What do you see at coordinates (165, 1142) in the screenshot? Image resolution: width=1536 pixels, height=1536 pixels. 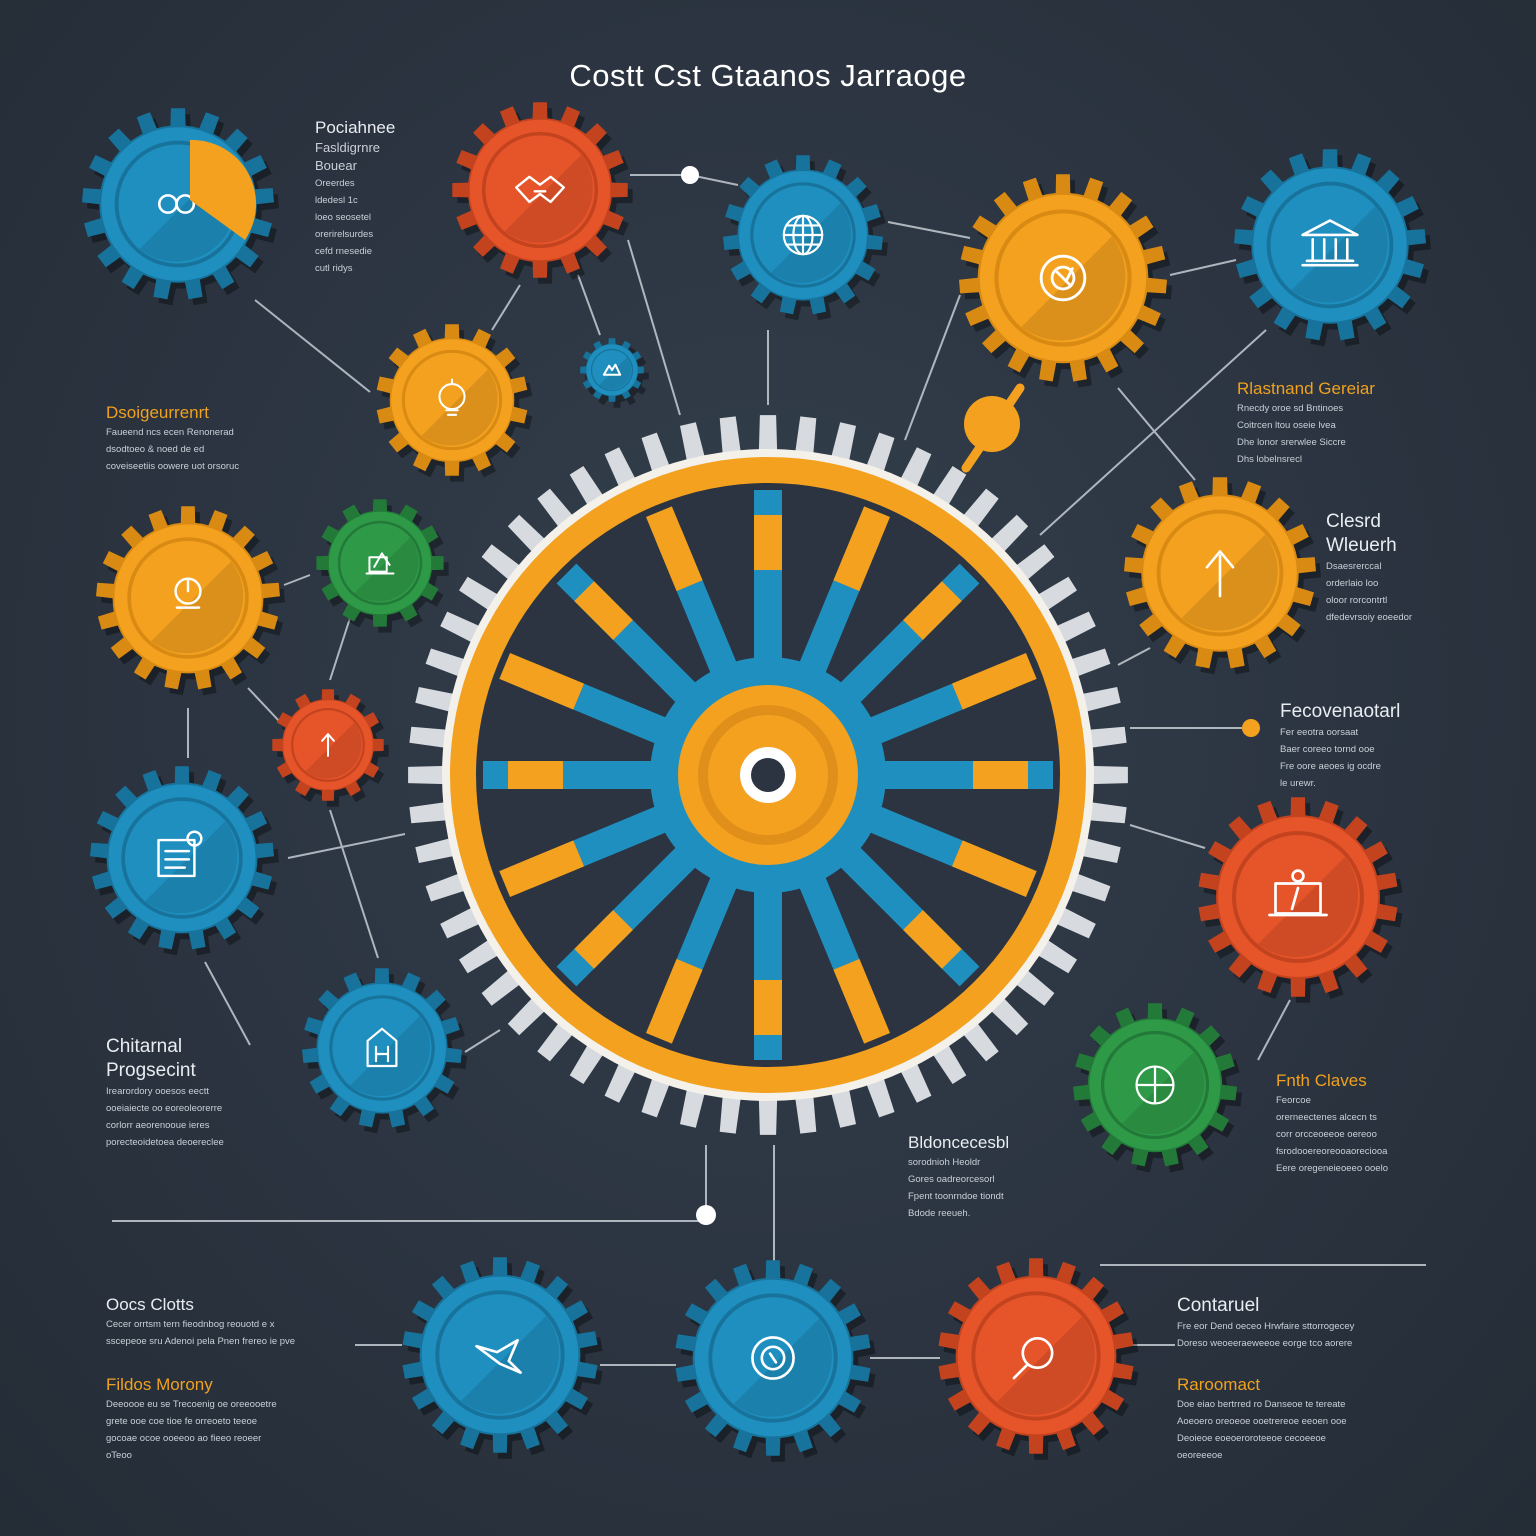 I see `label-line: porecteoidetoea deoereclee` at bounding box center [165, 1142].